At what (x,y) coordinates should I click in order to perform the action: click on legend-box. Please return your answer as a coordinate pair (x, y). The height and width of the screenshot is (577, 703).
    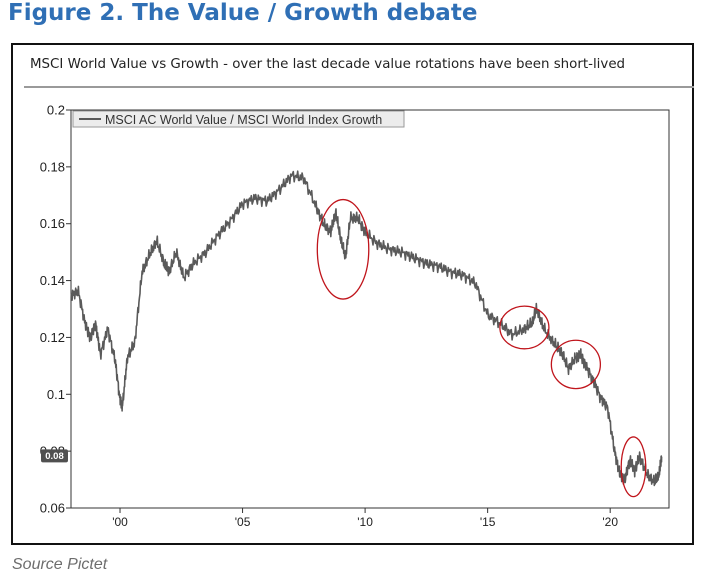
    Looking at the image, I should click on (238, 119).